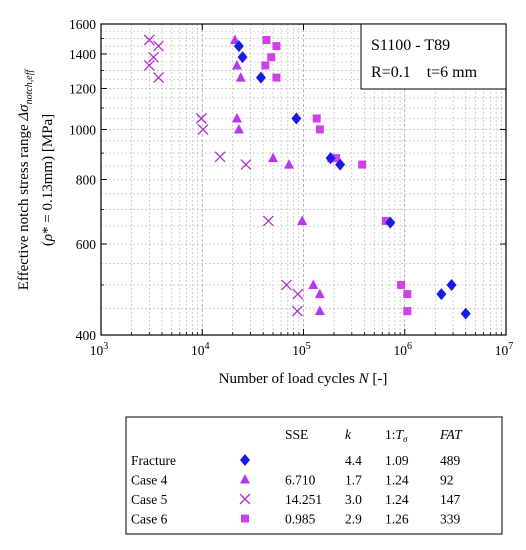 The width and height of the screenshot is (526, 550). I want to click on table-cell-sse: 14.251, so click(303, 499).